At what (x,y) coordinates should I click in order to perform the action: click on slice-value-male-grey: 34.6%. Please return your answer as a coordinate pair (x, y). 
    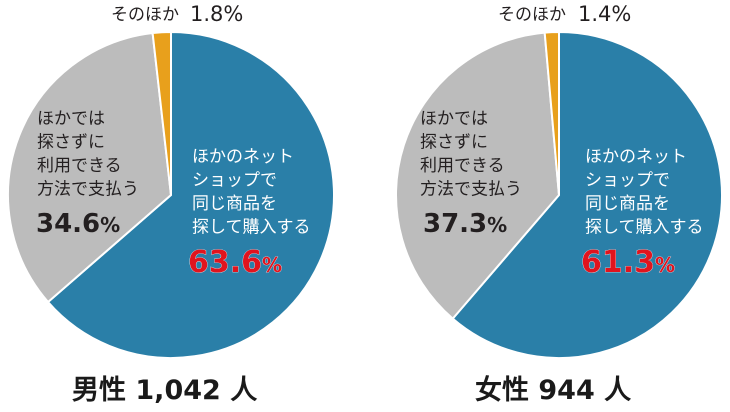
    Looking at the image, I should click on (78, 224).